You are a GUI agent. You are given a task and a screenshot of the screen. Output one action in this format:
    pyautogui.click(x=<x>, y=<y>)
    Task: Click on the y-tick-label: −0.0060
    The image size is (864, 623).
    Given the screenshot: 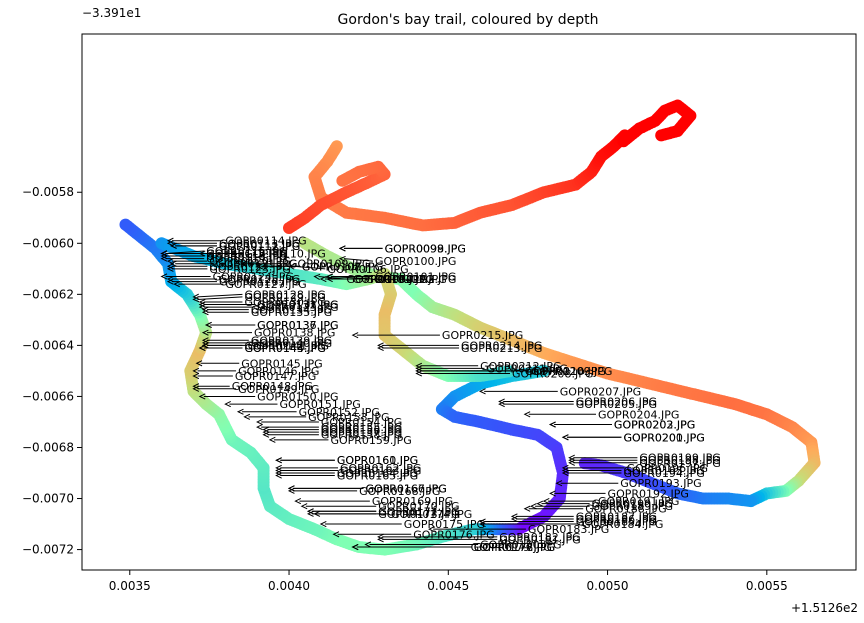 What is the action you would take?
    pyautogui.click(x=48, y=243)
    